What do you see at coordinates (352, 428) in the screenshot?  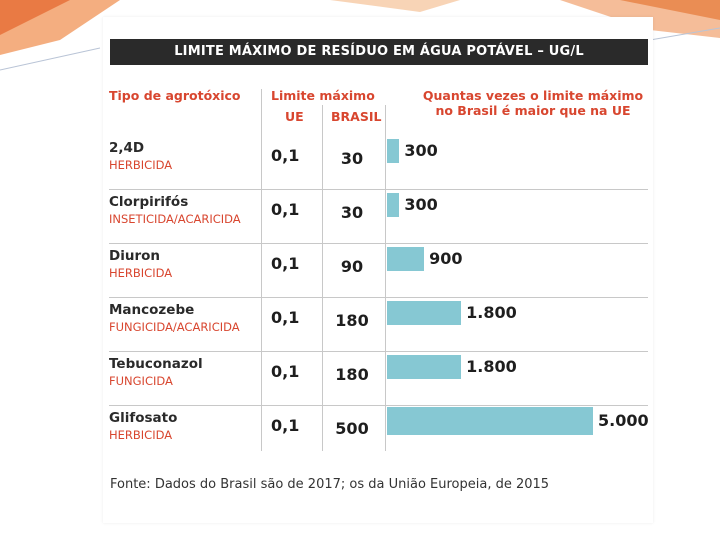 I see `brasil-limit-value: 500` at bounding box center [352, 428].